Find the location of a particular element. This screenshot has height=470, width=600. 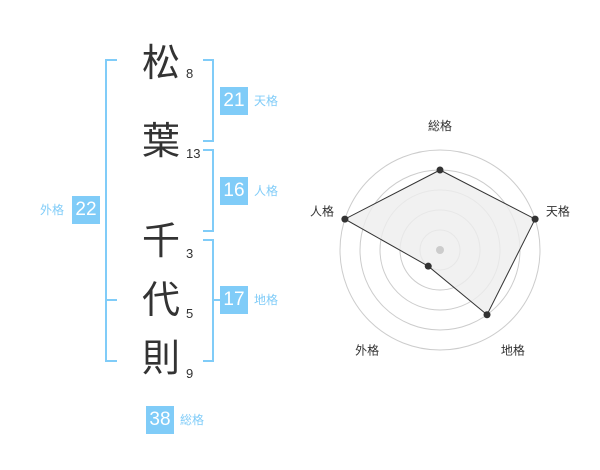

radar-axis-label: 外格 is located at coordinates (367, 349).